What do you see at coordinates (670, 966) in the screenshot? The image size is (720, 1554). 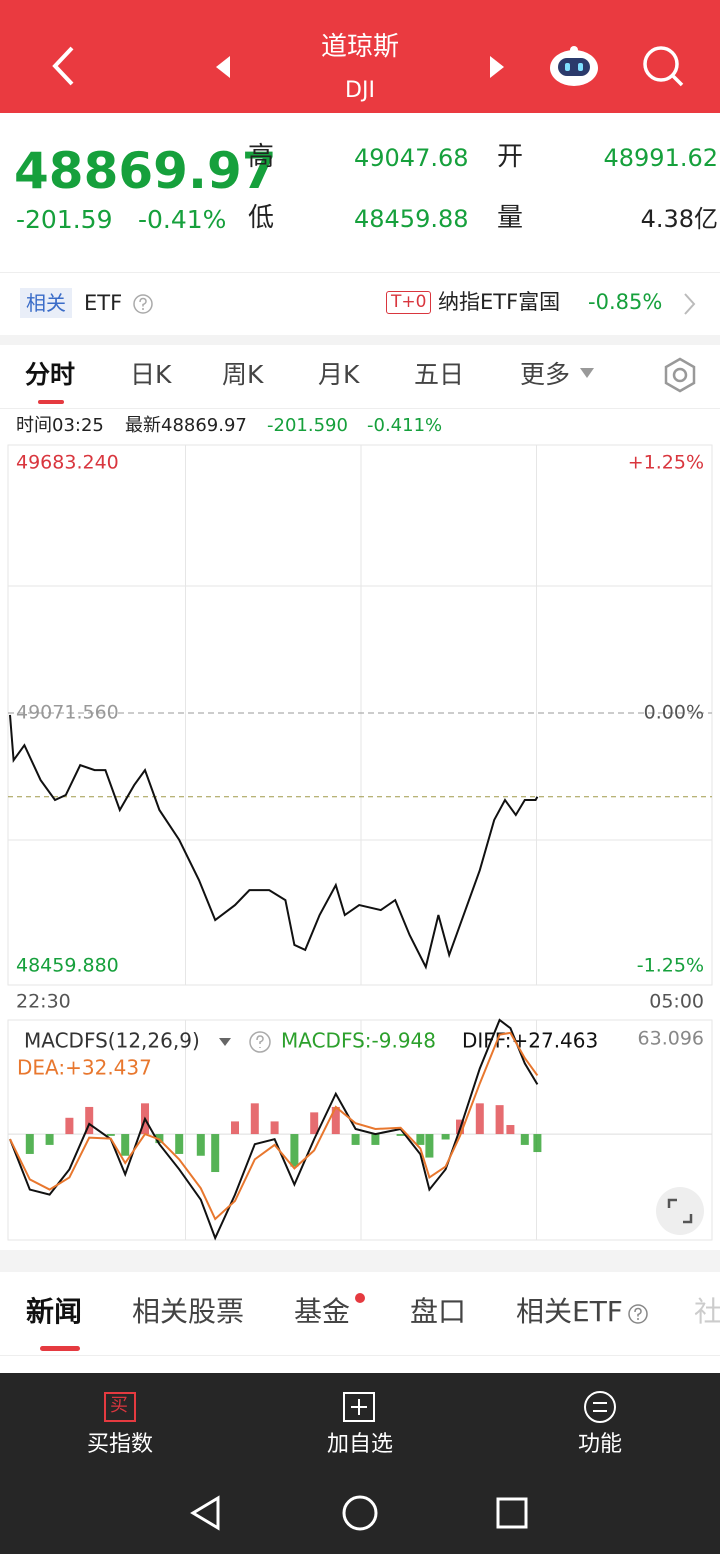 I see `y2-tick-label: -1.25%` at bounding box center [670, 966].